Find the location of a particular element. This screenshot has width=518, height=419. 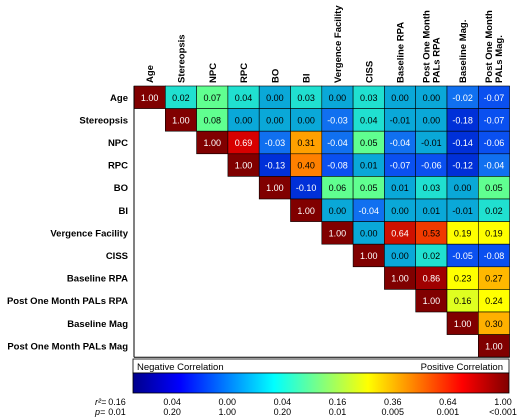

cell-value-label: -0.12 is located at coordinates (462, 166).